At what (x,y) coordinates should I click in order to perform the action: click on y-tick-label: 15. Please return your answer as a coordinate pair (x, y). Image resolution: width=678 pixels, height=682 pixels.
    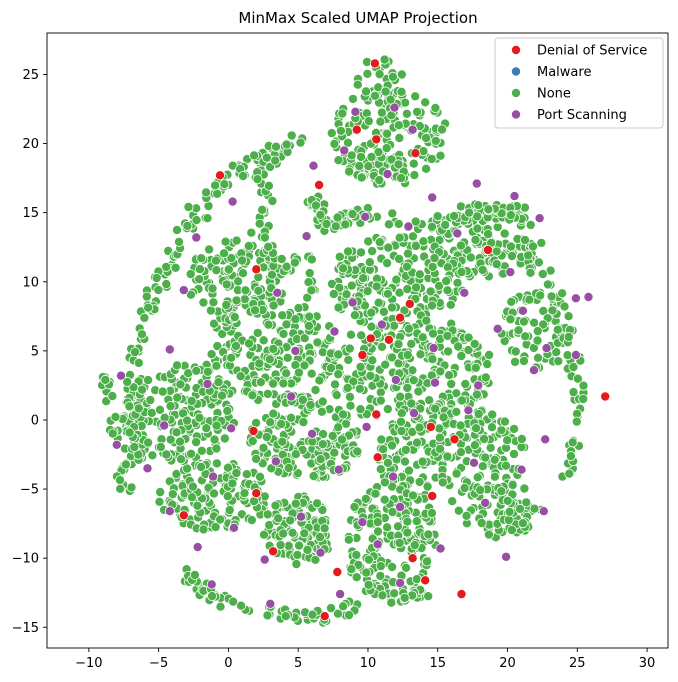
    Looking at the image, I should click on (30, 213).